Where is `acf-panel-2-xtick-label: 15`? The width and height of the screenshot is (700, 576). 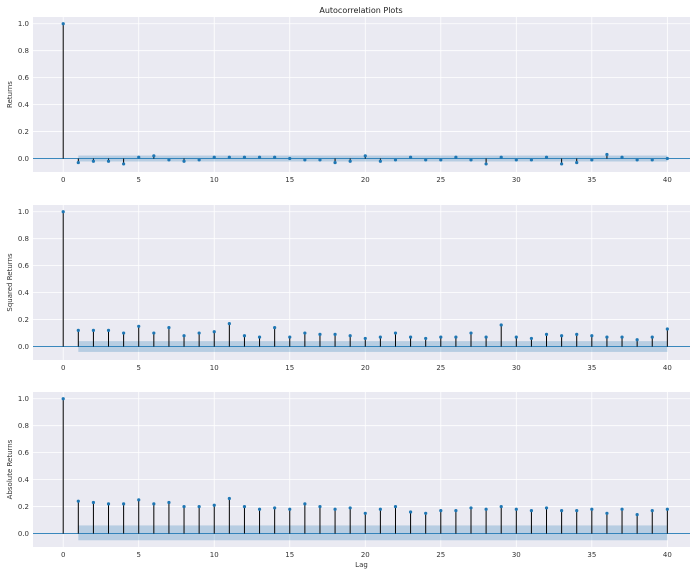 acf-panel-2-xtick-label: 15 is located at coordinates (289, 368).